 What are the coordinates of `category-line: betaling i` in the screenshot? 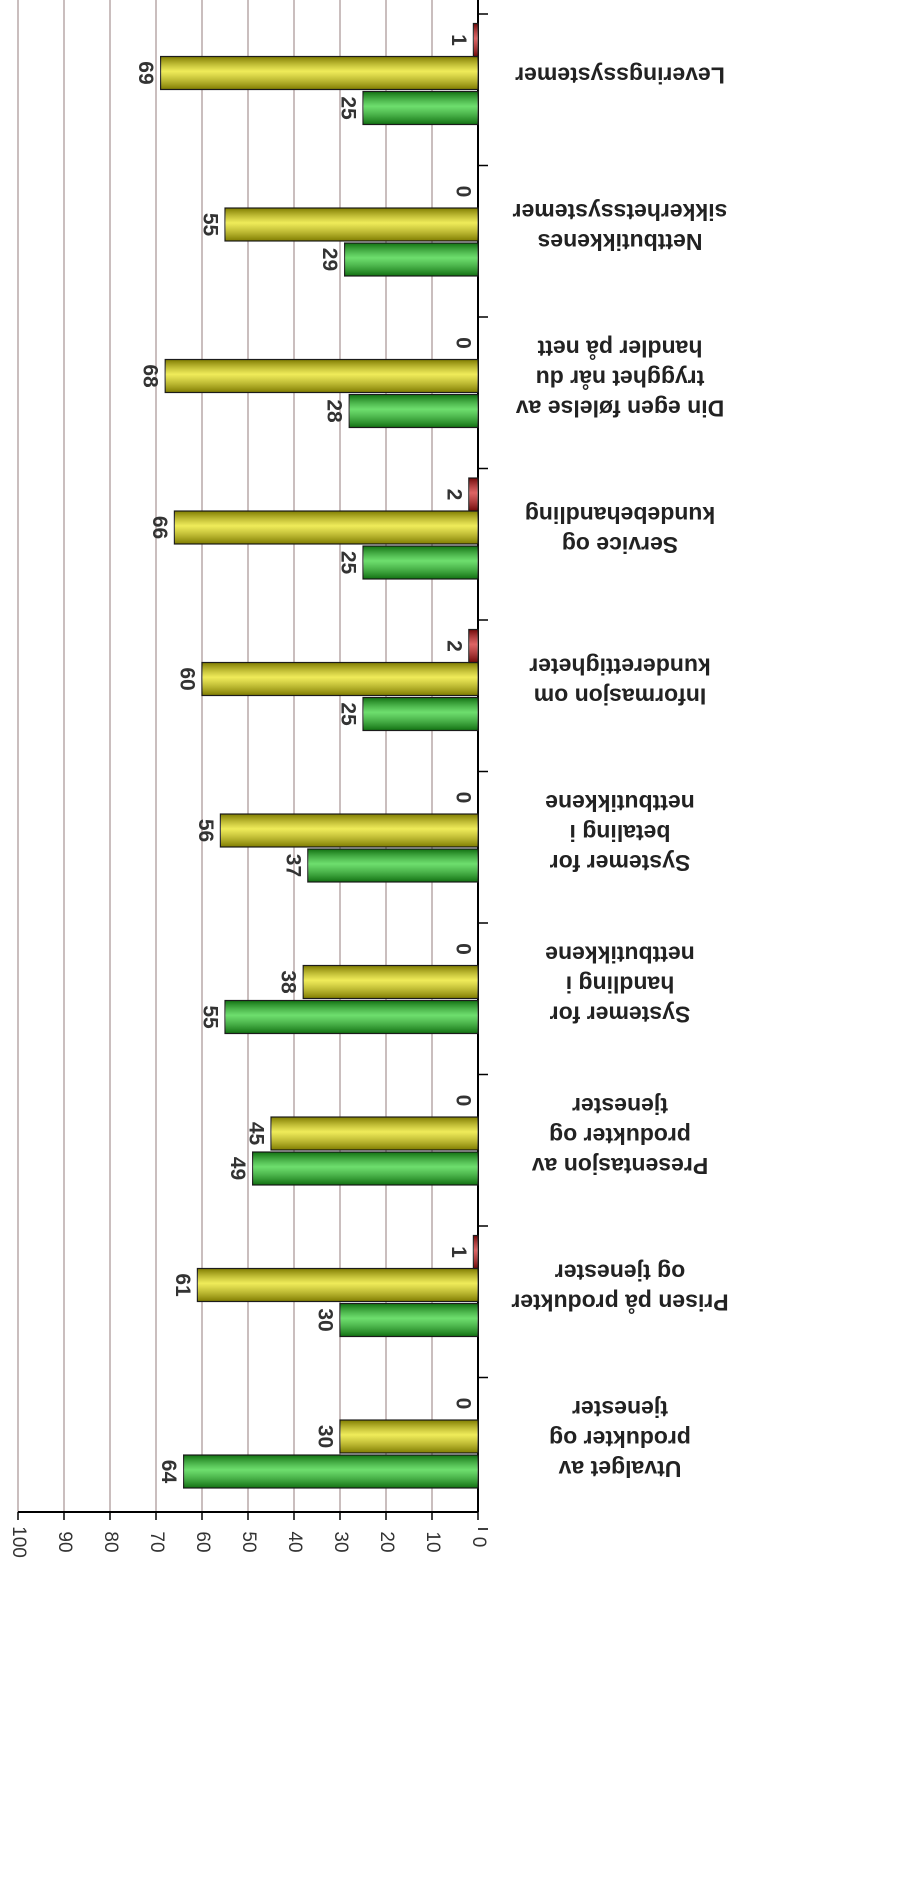 It's located at (620, 833).